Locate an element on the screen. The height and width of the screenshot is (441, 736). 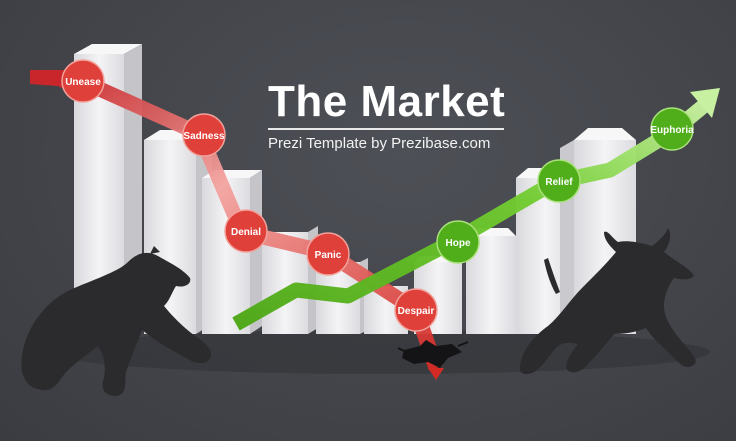
stage-node-despair: Despair is located at coordinates (416, 310).